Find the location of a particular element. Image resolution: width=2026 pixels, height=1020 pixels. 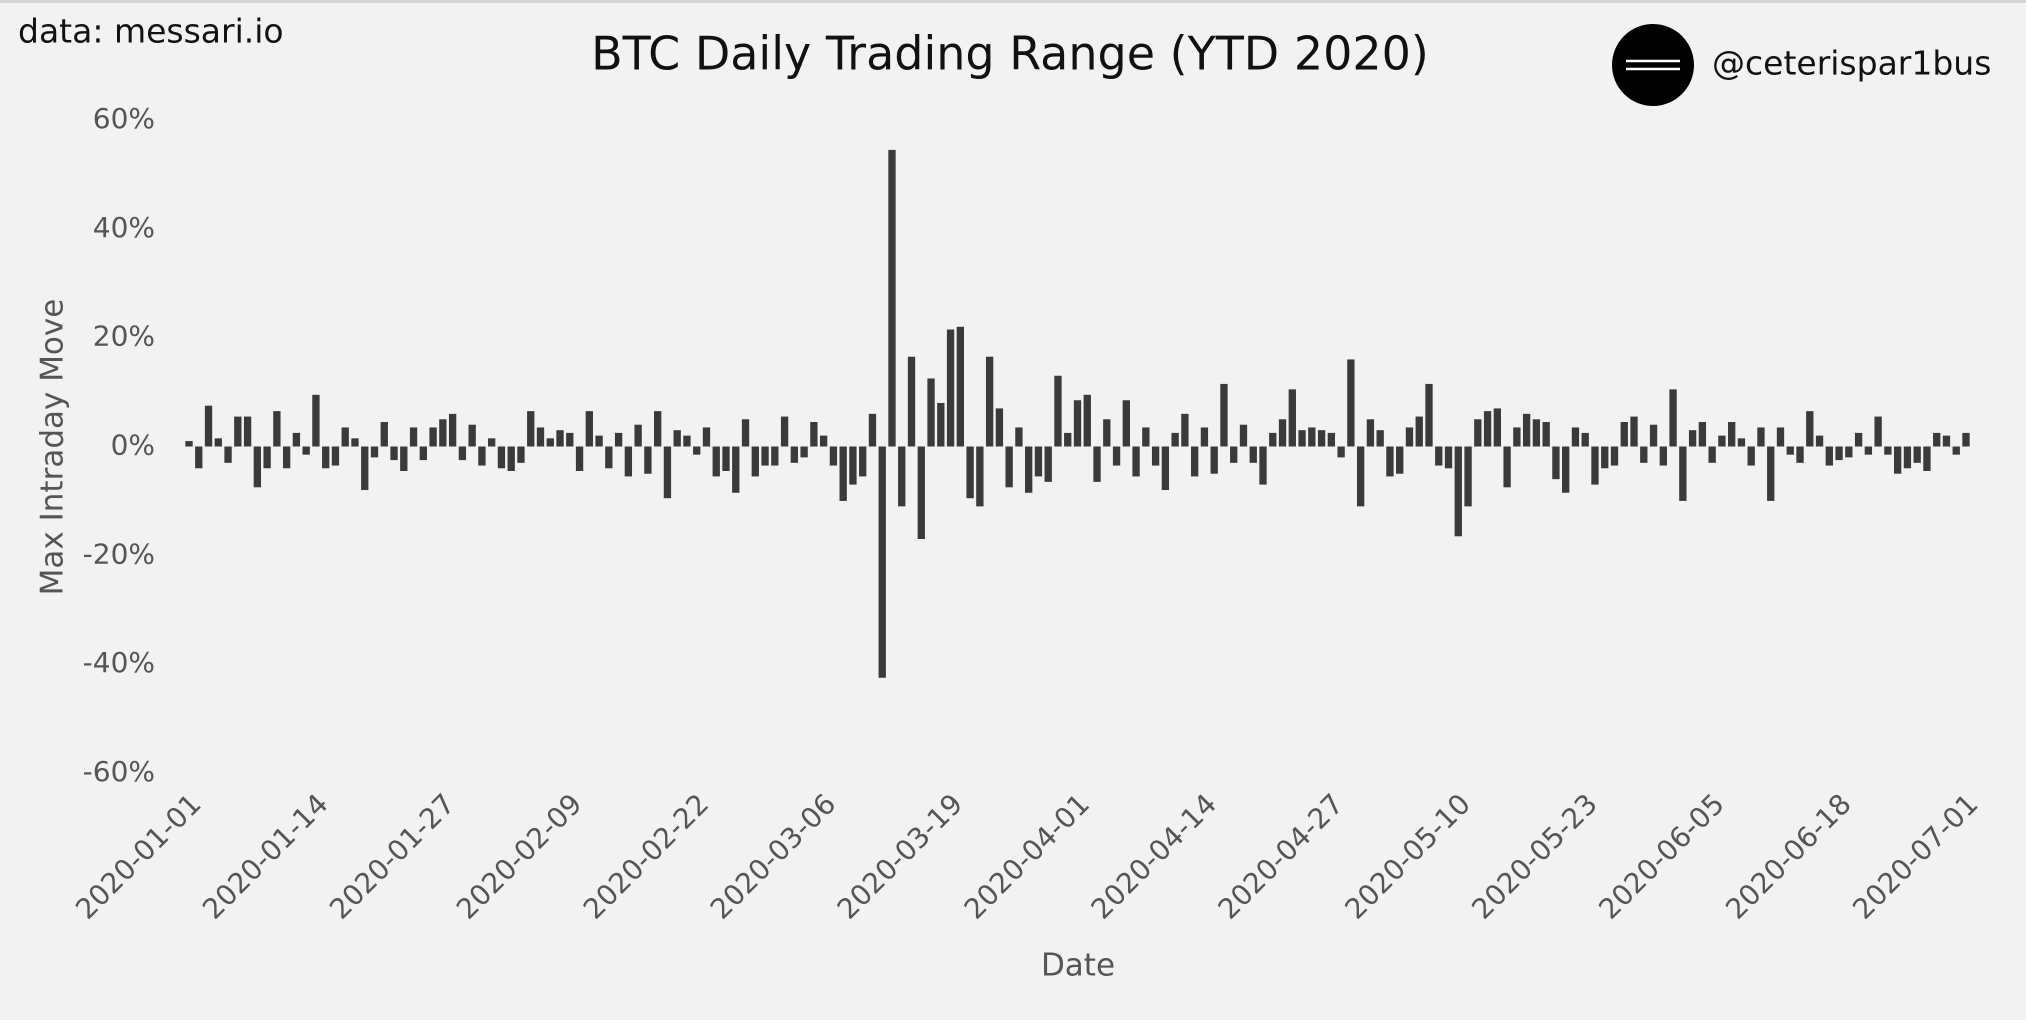

y-tick-label: 60% is located at coordinates (124, 118).